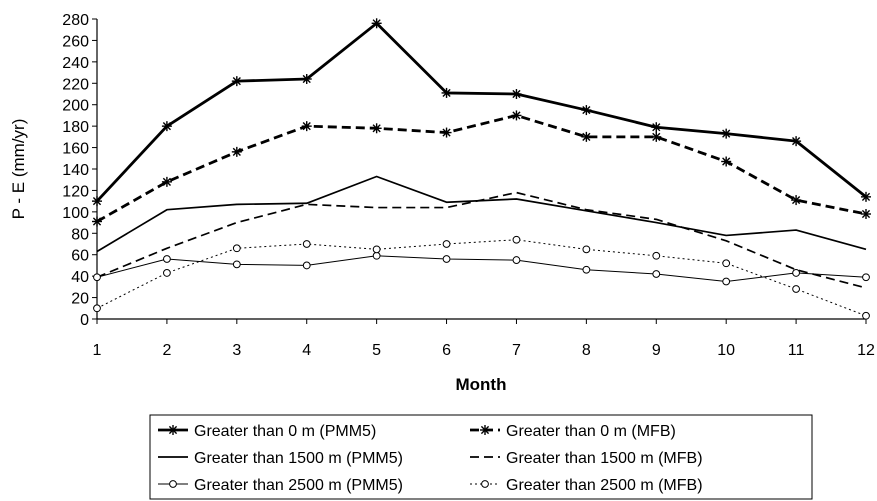  I want to click on x-tick-label: 12, so click(866, 350).